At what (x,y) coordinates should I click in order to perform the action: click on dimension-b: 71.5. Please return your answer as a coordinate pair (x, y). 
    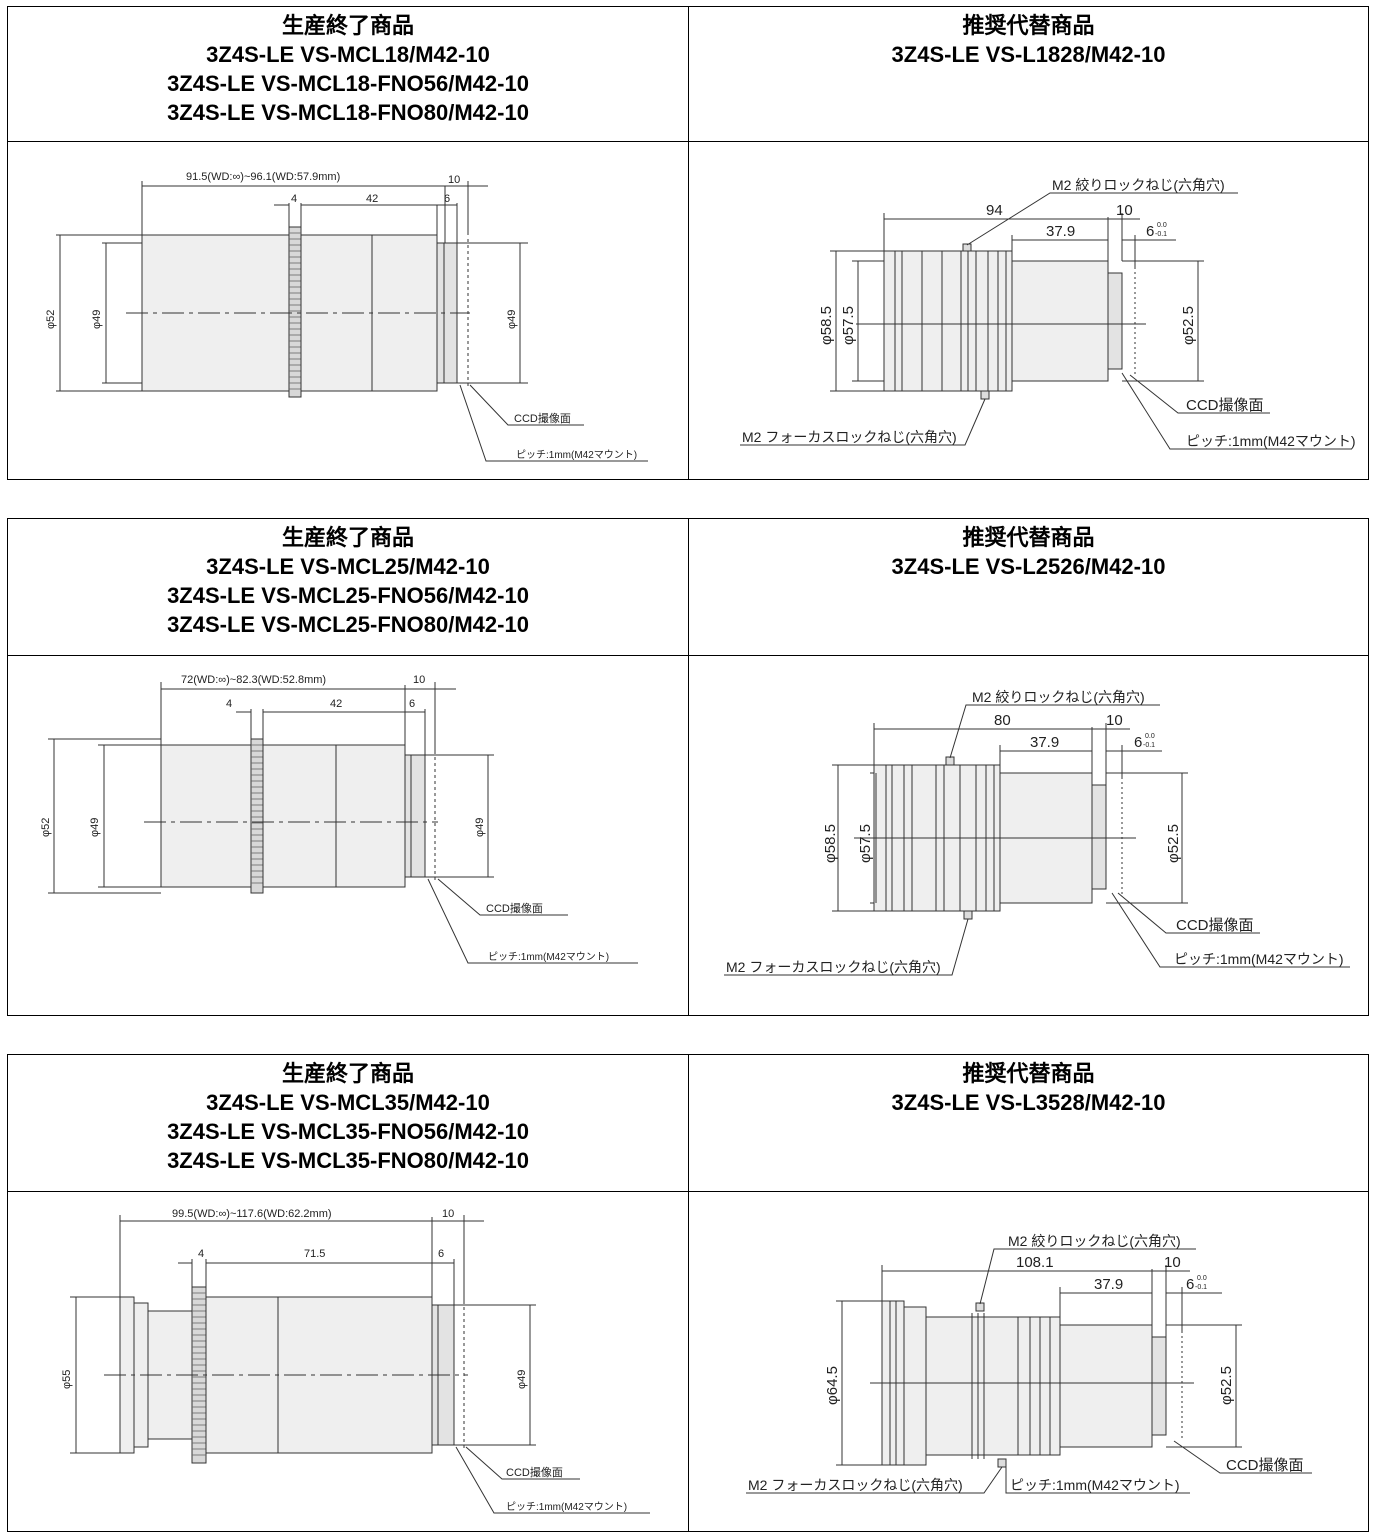
    Looking at the image, I should click on (314, 1254).